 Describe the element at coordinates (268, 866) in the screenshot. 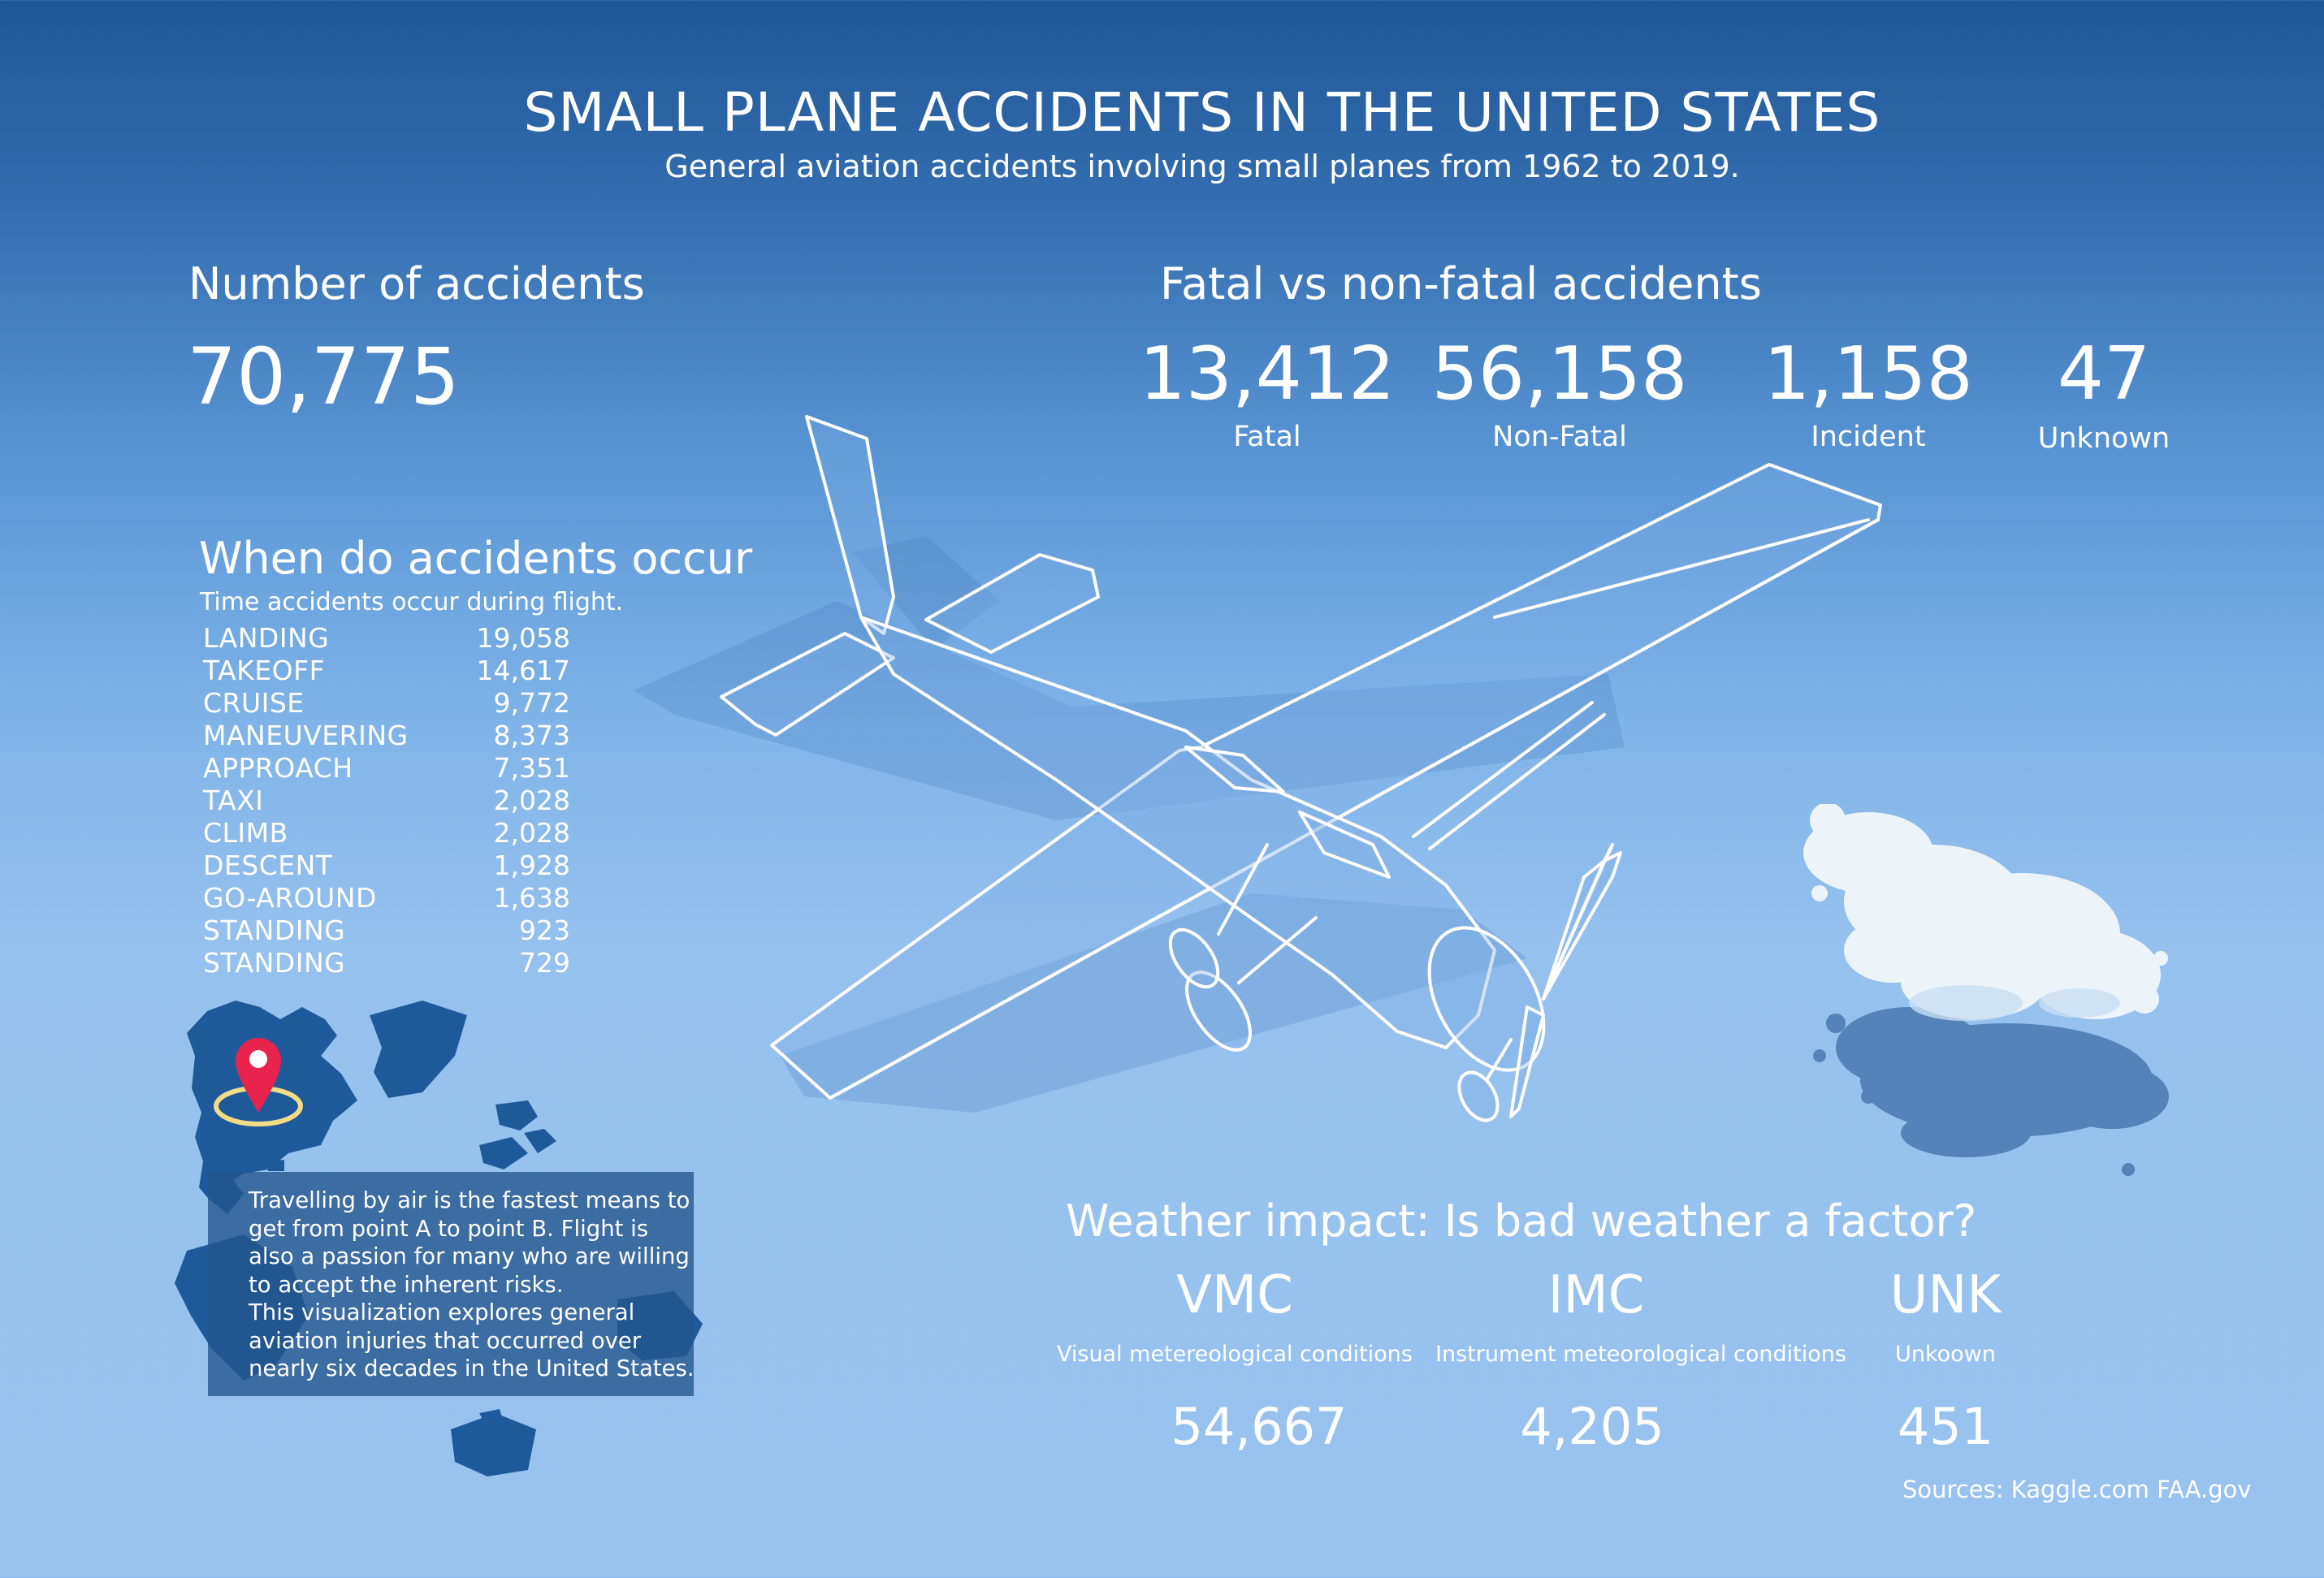

I see `phase-name: DESCENT` at that location.